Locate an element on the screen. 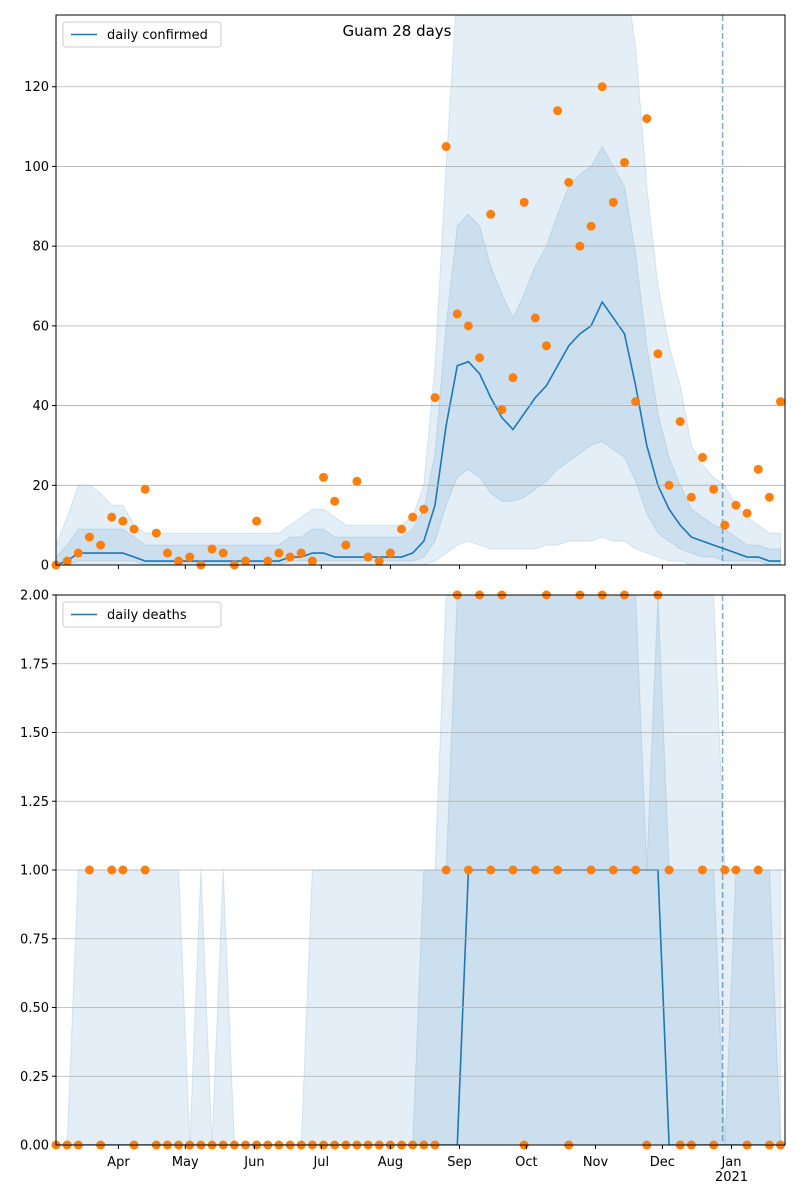  x-tick-label: May is located at coordinates (185, 1162).